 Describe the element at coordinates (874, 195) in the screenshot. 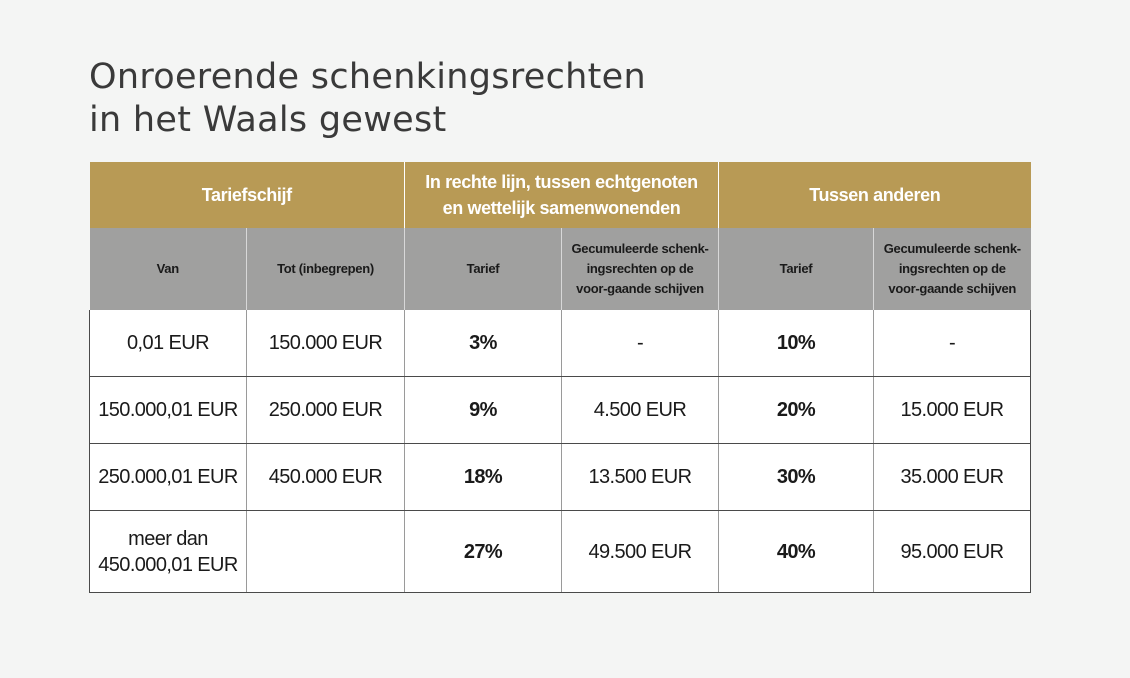

I see `group-header-tussen-anderen: Tussen anderen` at that location.